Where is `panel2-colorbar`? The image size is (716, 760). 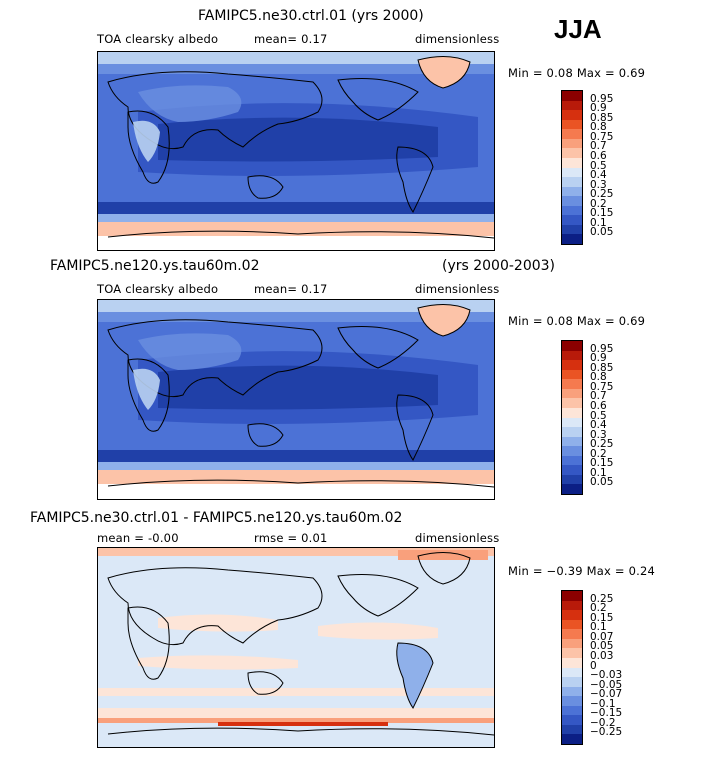 panel2-colorbar is located at coordinates (572, 417).